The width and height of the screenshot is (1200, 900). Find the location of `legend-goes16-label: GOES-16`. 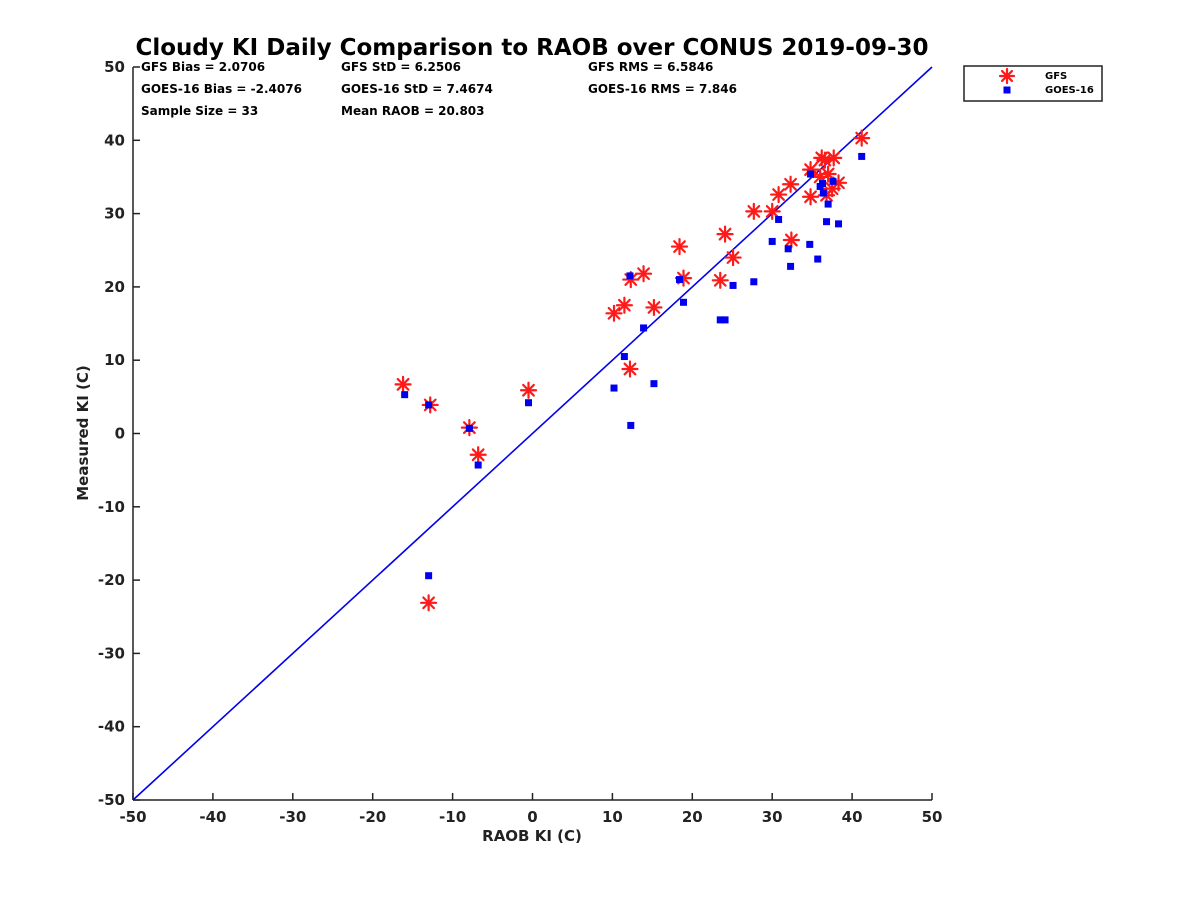

legend-goes16-label: GOES-16 is located at coordinates (1069, 90).